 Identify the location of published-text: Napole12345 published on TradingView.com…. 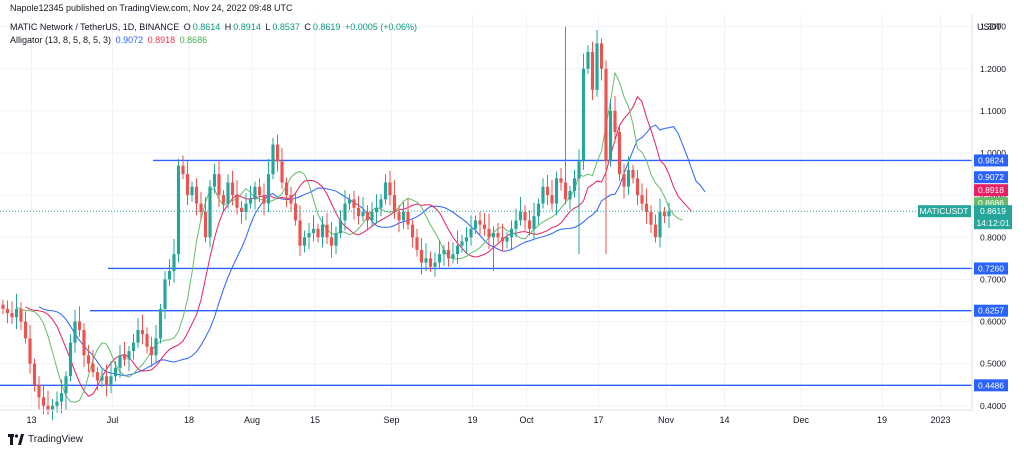
(151, 8).